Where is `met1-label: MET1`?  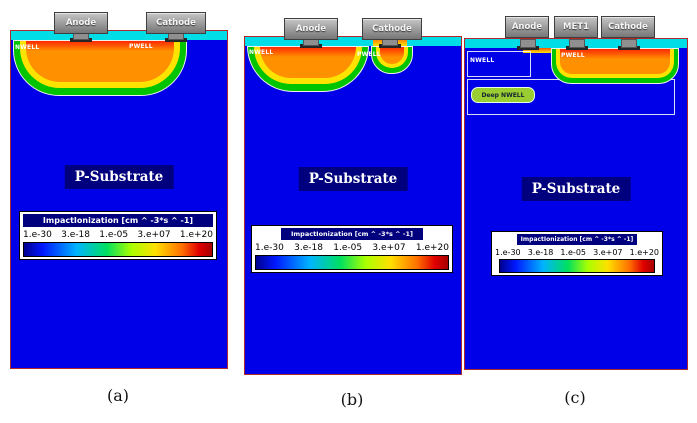 met1-label: MET1 is located at coordinates (576, 27).